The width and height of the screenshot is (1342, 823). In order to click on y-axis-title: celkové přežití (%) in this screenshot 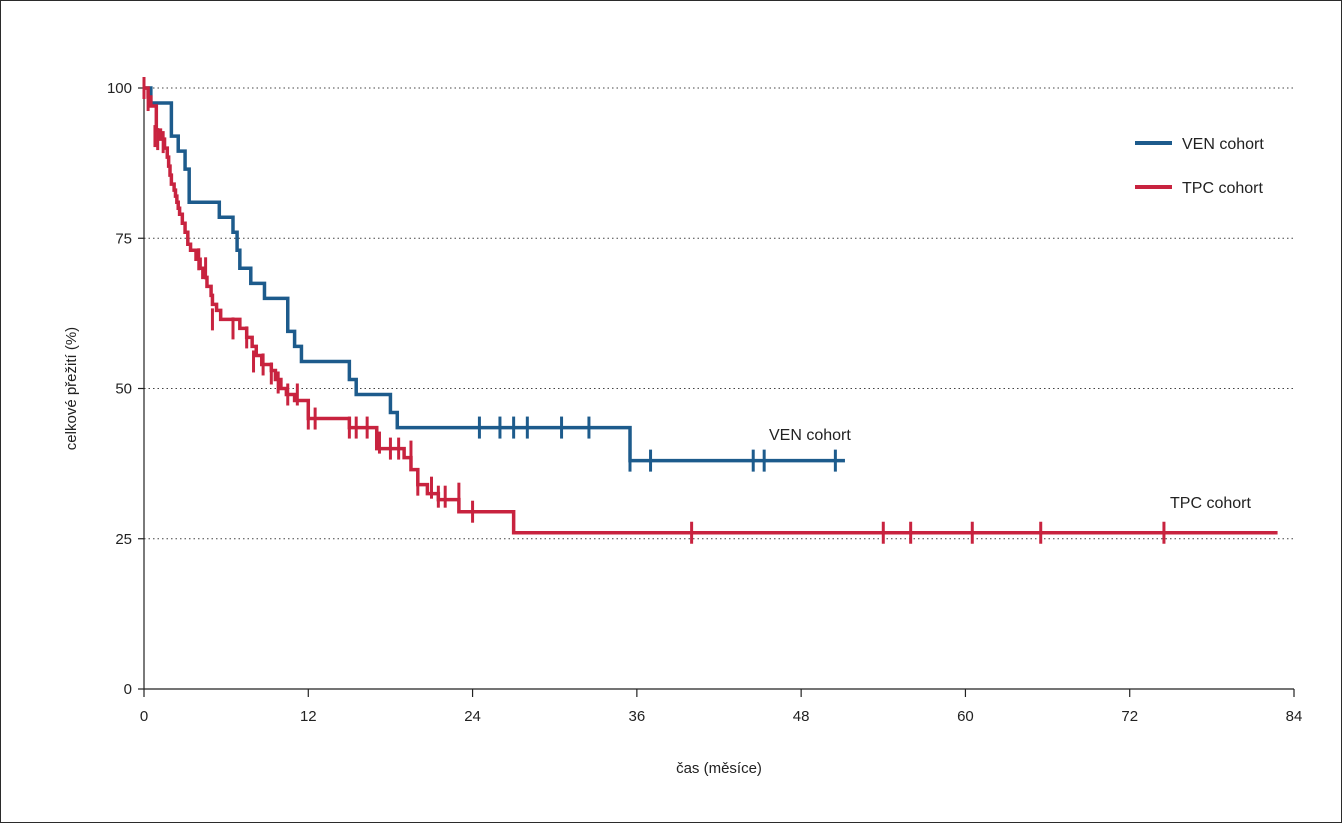, I will do `click(71, 388)`.